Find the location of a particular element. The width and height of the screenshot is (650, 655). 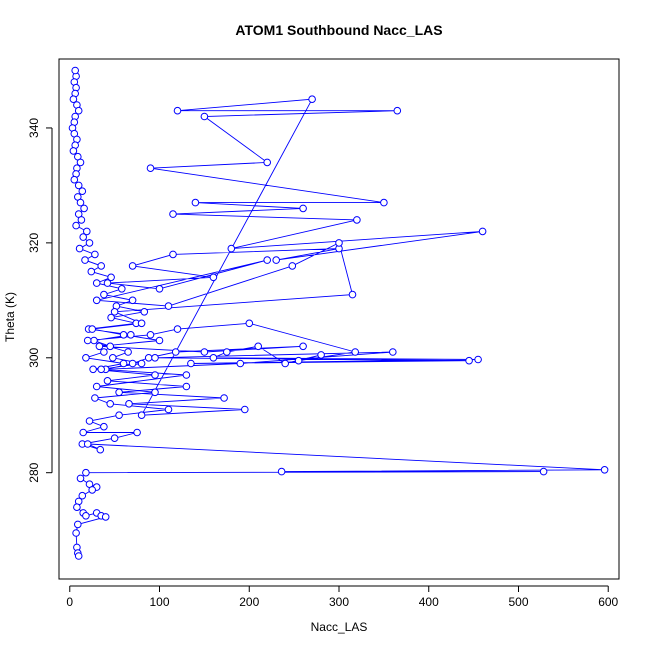

x-tick-label: 400 is located at coordinates (429, 602).